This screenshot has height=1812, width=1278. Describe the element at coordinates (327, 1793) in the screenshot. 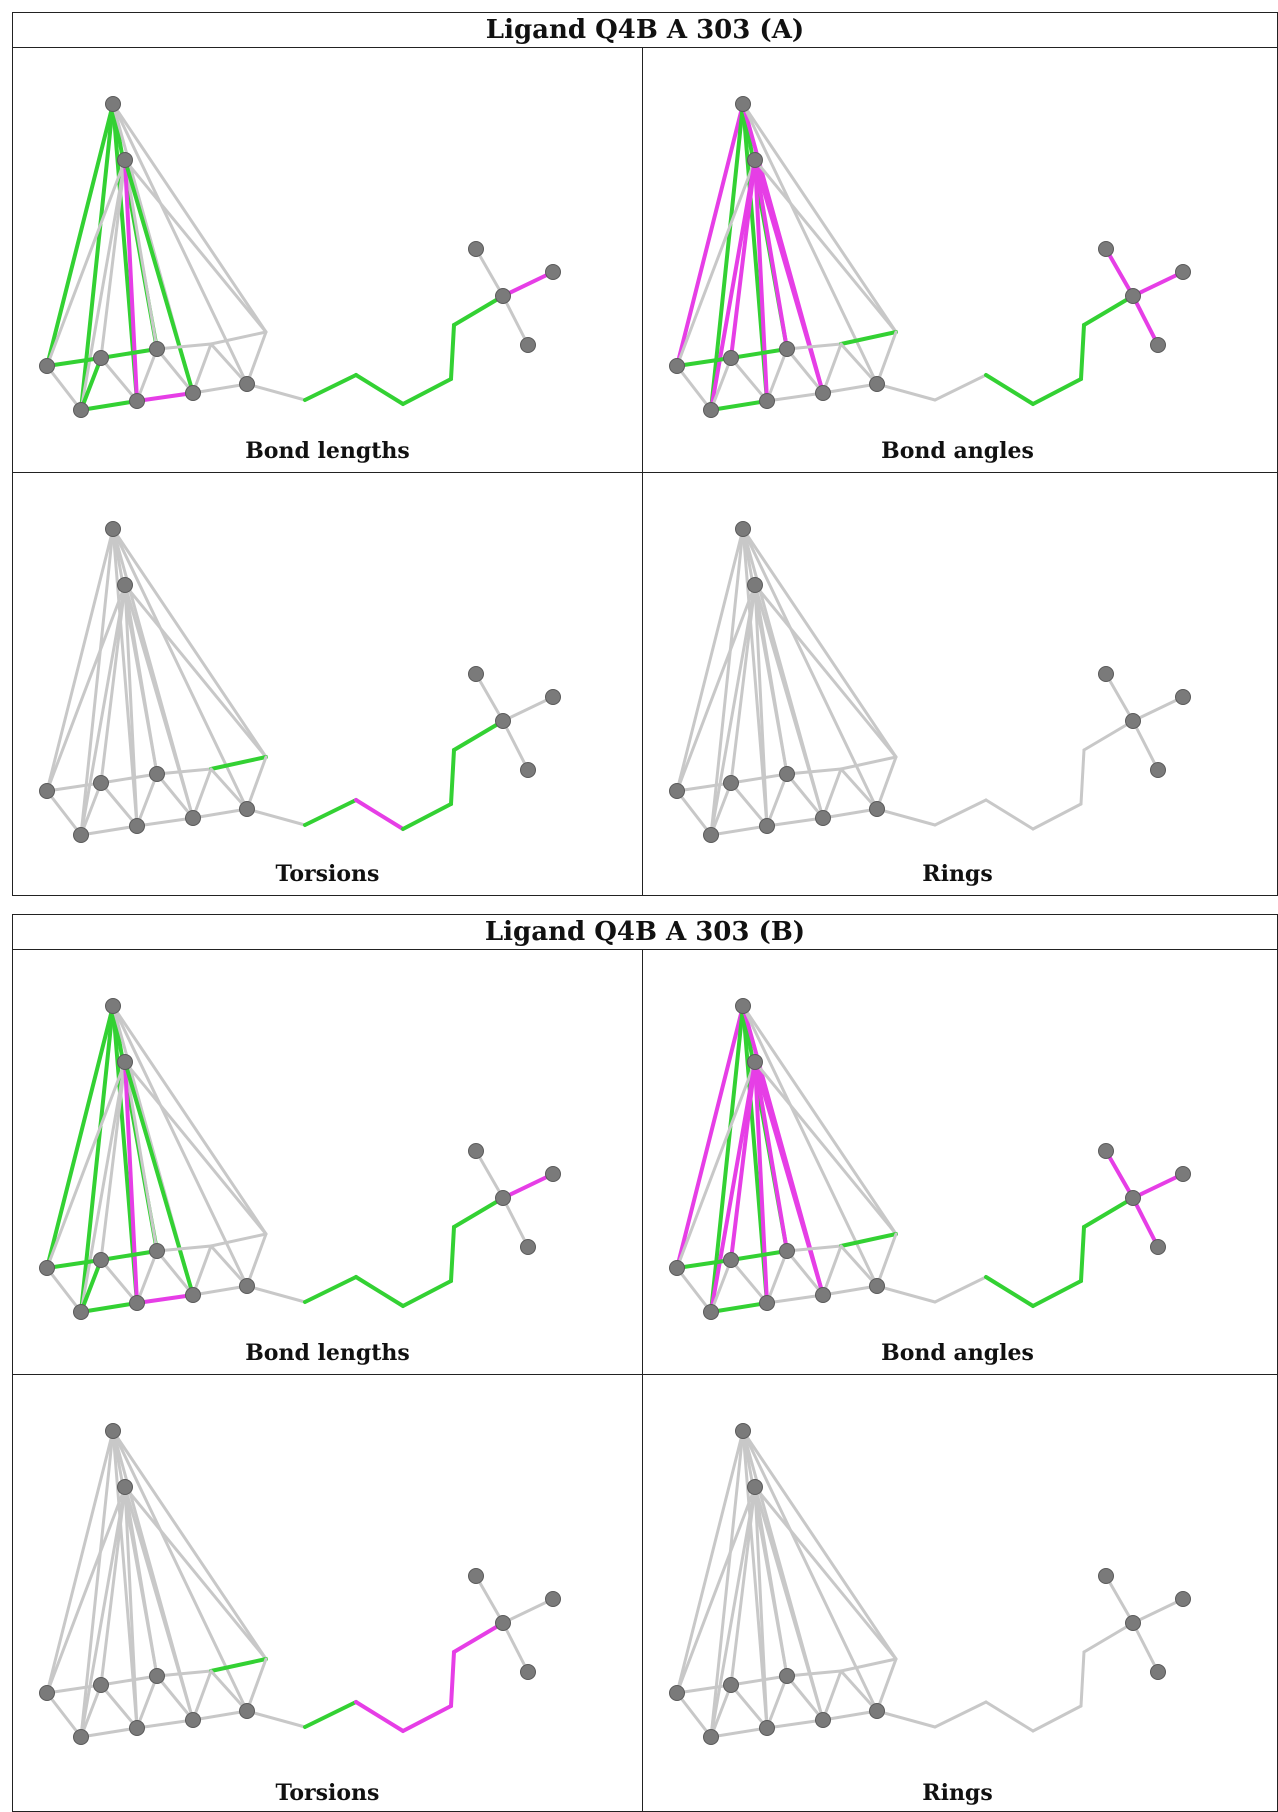

I see `panel-label: Torsions` at that location.